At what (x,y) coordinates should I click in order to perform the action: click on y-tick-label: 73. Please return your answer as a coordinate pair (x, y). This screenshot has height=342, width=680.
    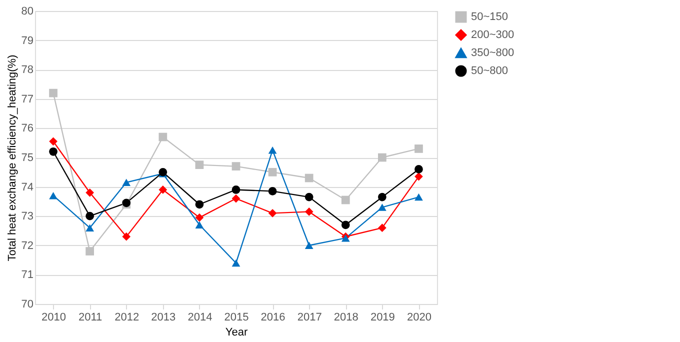
    Looking at the image, I should click on (27, 216).